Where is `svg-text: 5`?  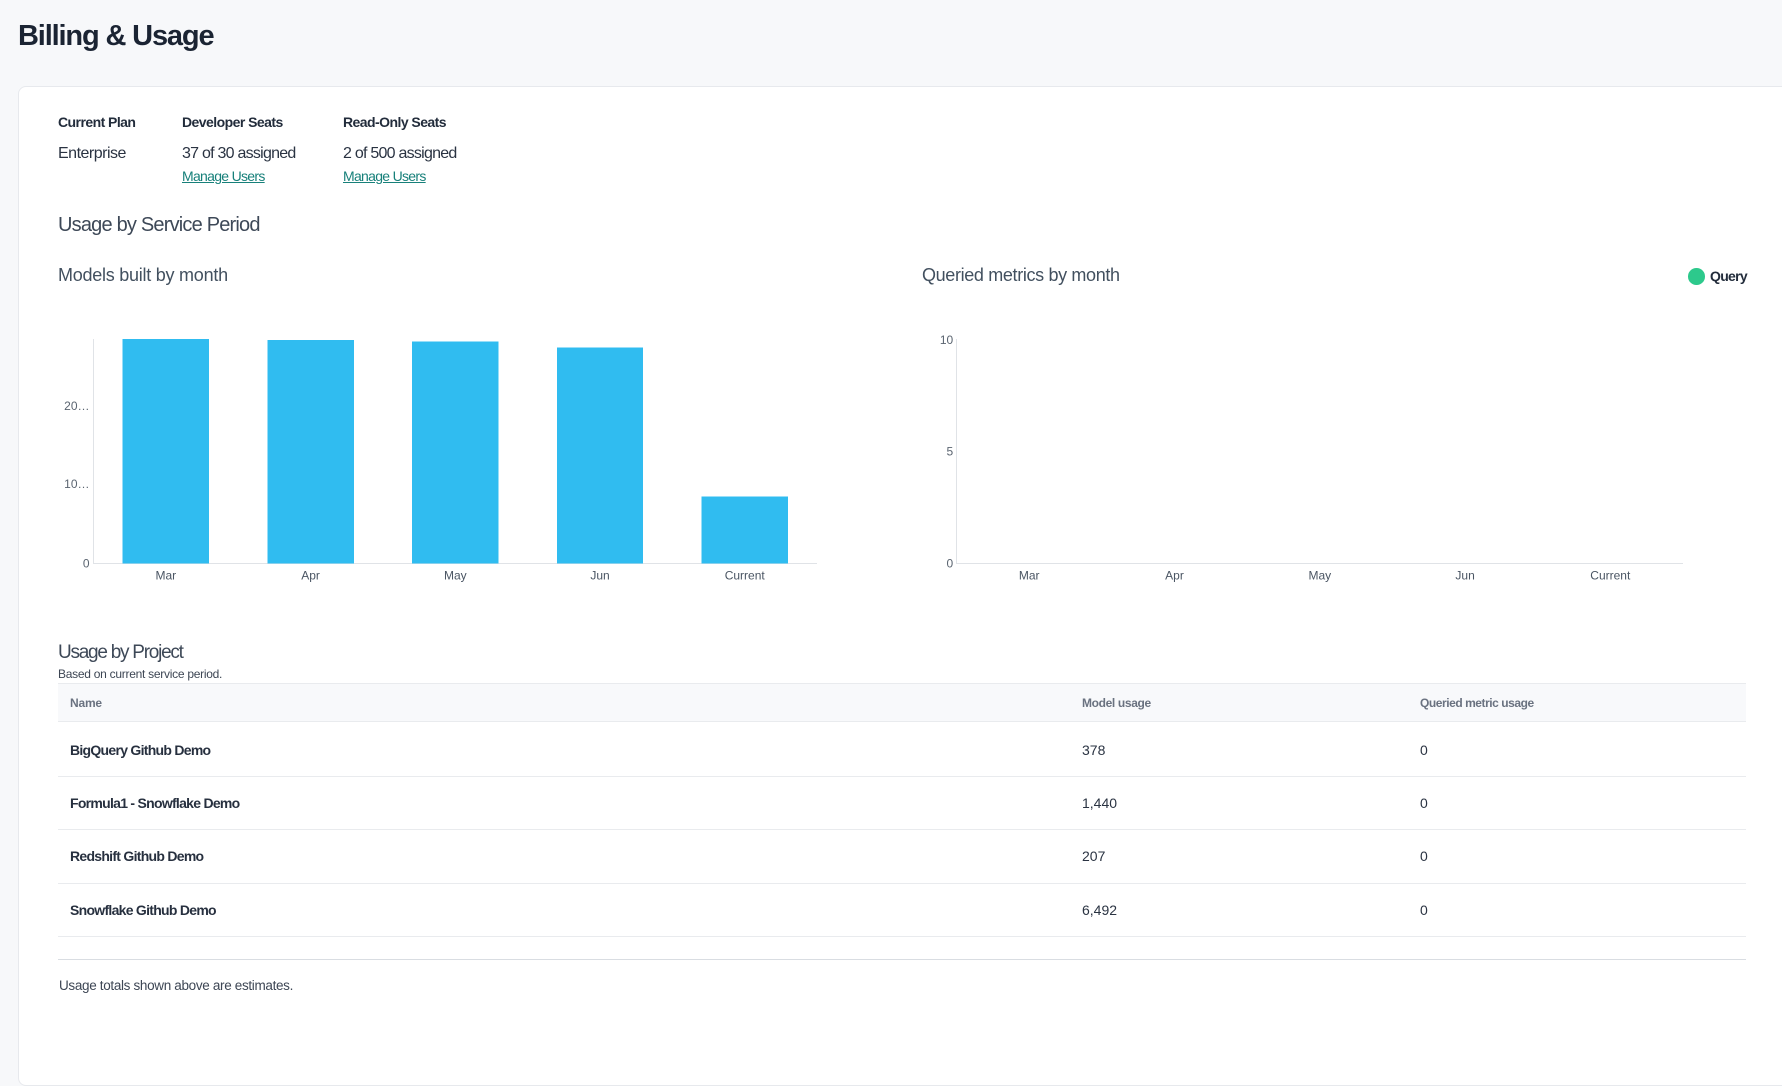
svg-text: 5 is located at coordinates (950, 451).